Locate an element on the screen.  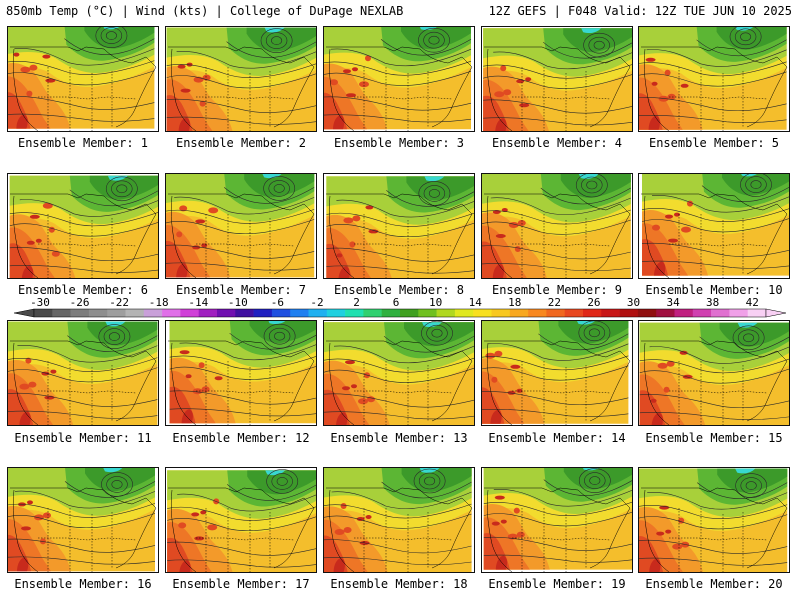
colorbar-tick-label: -6 is located at coordinates (277, 302).